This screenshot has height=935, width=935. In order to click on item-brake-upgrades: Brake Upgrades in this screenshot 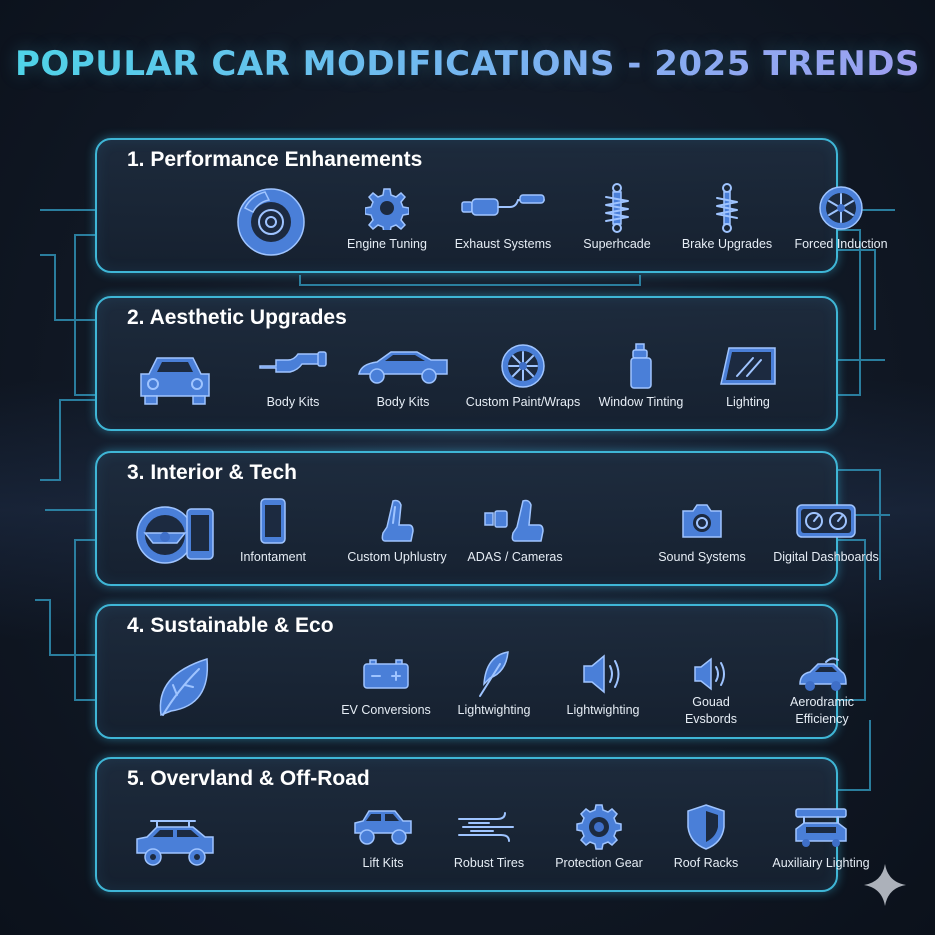, I will do `click(727, 225)`.